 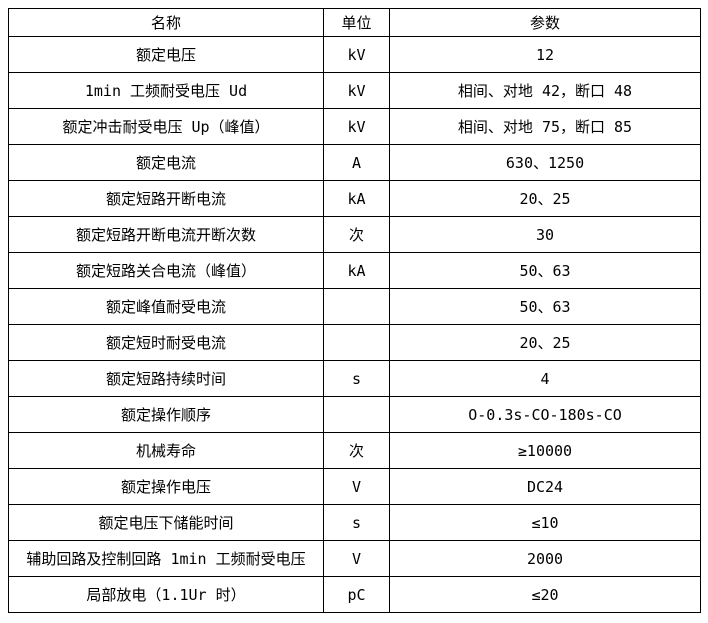 I want to click on spec-name-cell: 辅助回路及控制回路 1min 工频耐受电压, so click(x=166, y=558).